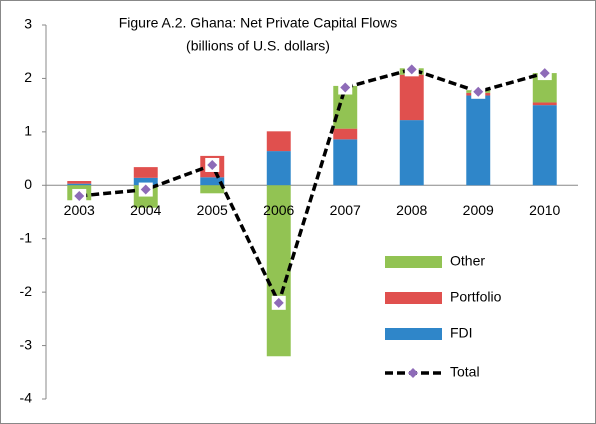  I want to click on y-tick-label: -2, so click(26, 291).